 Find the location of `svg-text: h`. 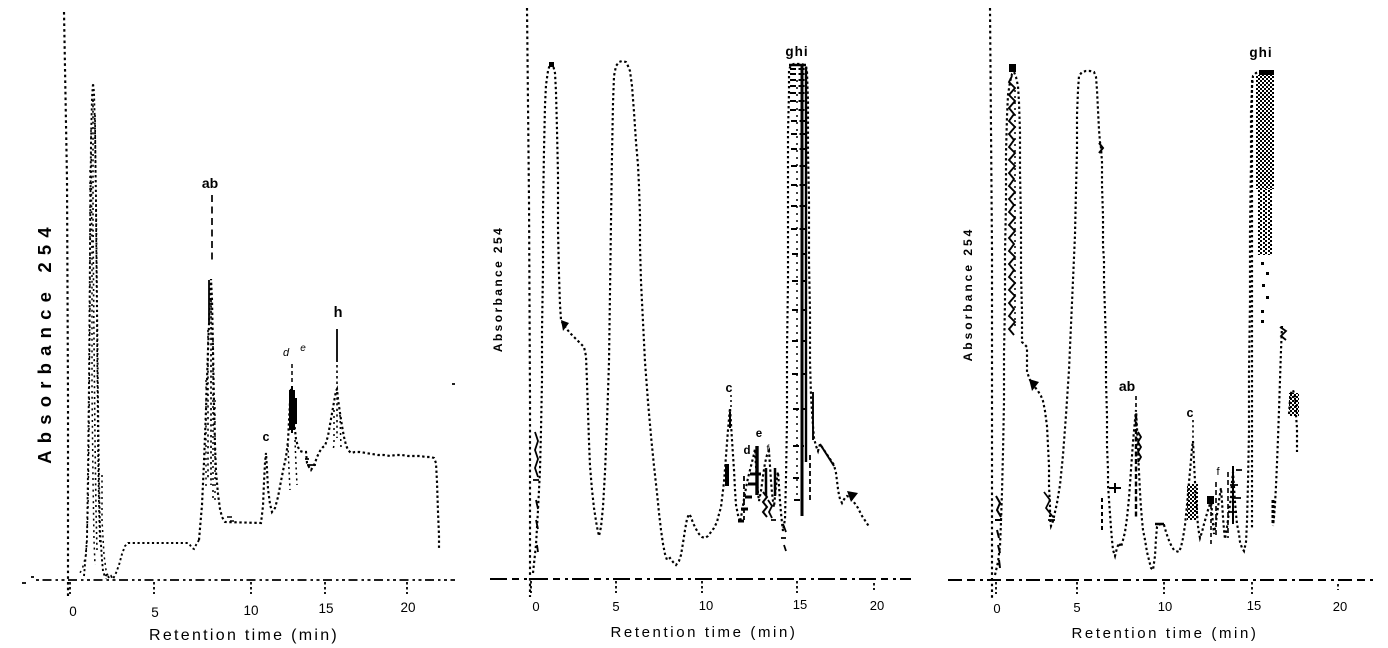

svg-text: h is located at coordinates (338, 313).